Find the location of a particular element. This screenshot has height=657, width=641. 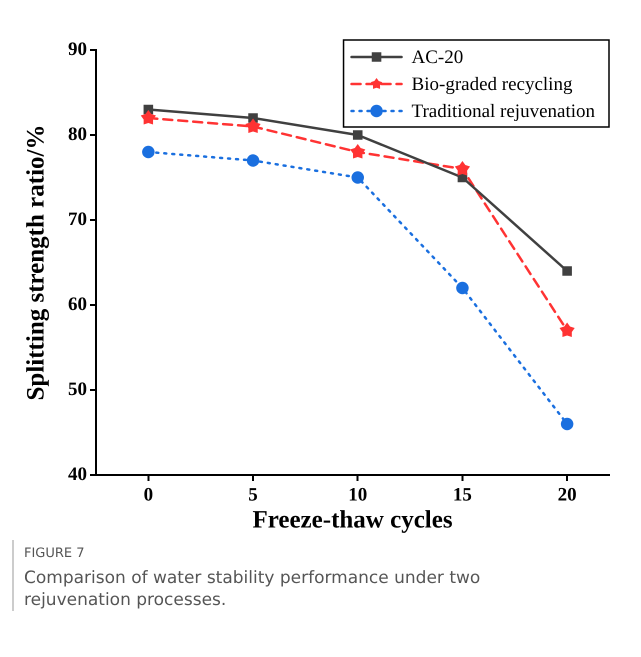

y-tick-label: 60 is located at coordinates (77, 304).